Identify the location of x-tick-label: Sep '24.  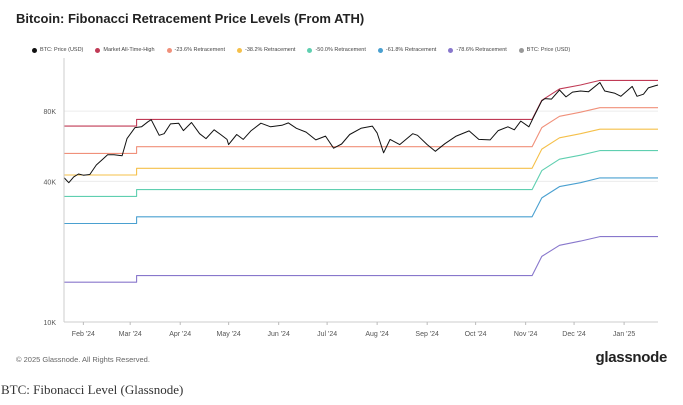
(427, 334).